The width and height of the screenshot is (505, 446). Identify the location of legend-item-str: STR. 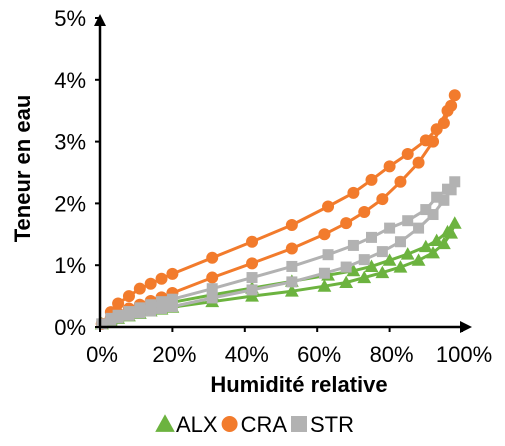
(322, 424).